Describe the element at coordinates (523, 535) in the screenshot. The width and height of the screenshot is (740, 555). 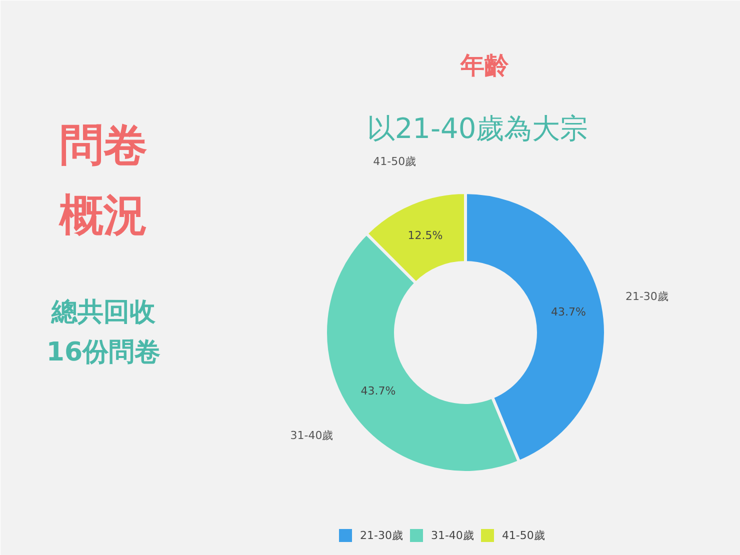
I see `legend-label: 41-50歲` at that location.